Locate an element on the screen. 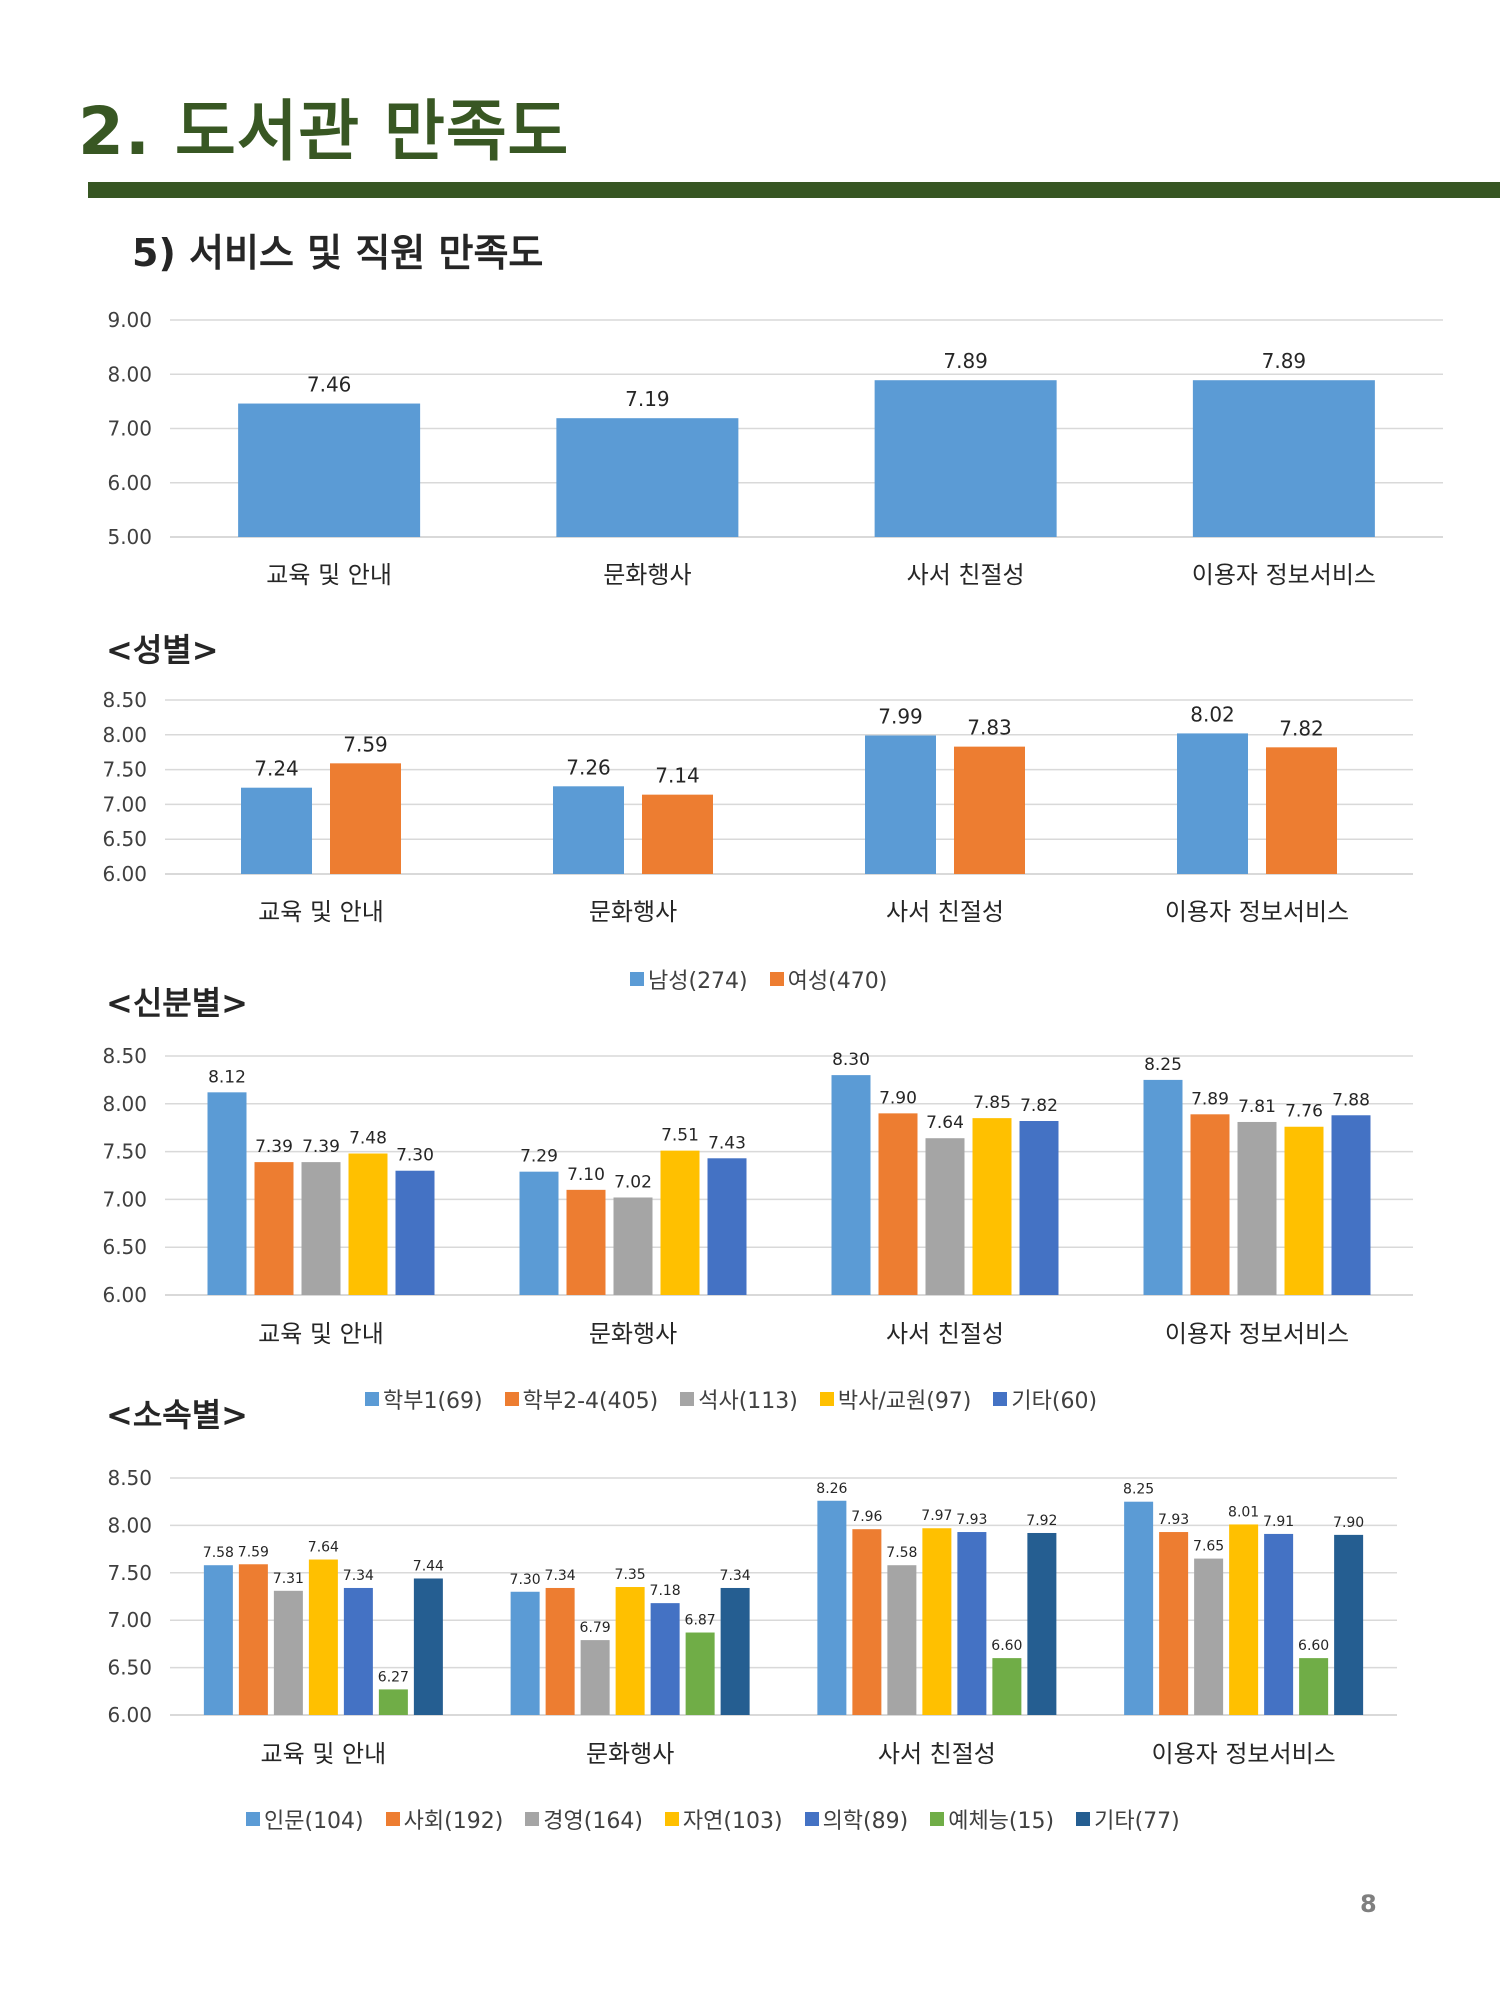 The height and width of the screenshot is (2000, 1500). legend-label: 기타(60) is located at coordinates (1054, 1401).